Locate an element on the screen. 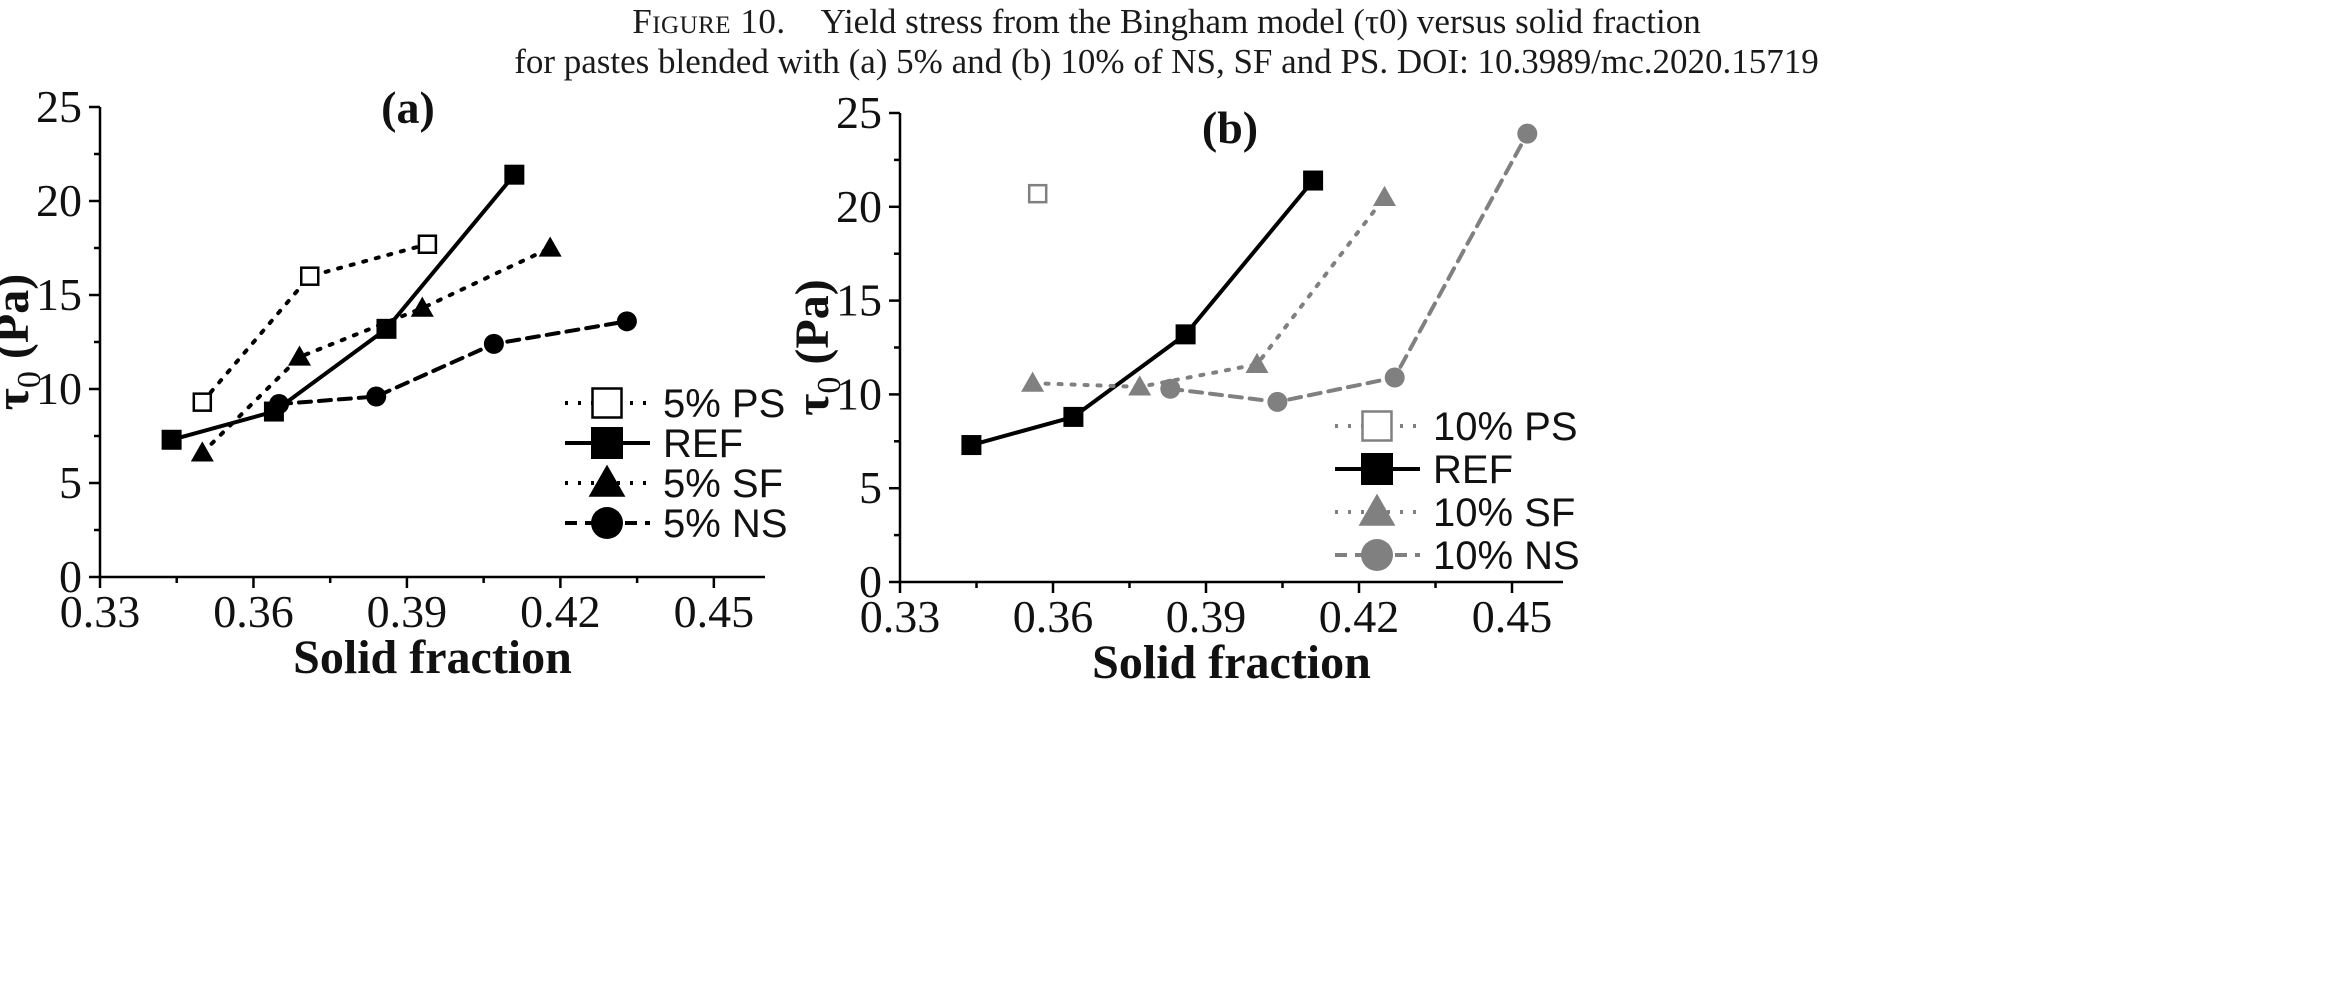  y-tick-label: 20 is located at coordinates (59, 200).